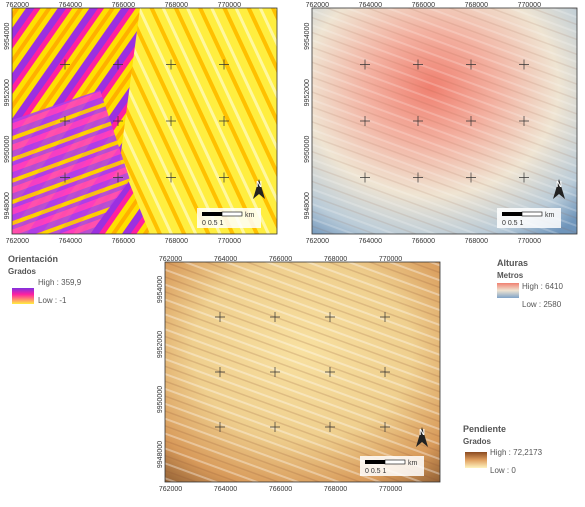  What do you see at coordinates (484, 429) in the screenshot?
I see `legend-title: Pendiente` at bounding box center [484, 429].